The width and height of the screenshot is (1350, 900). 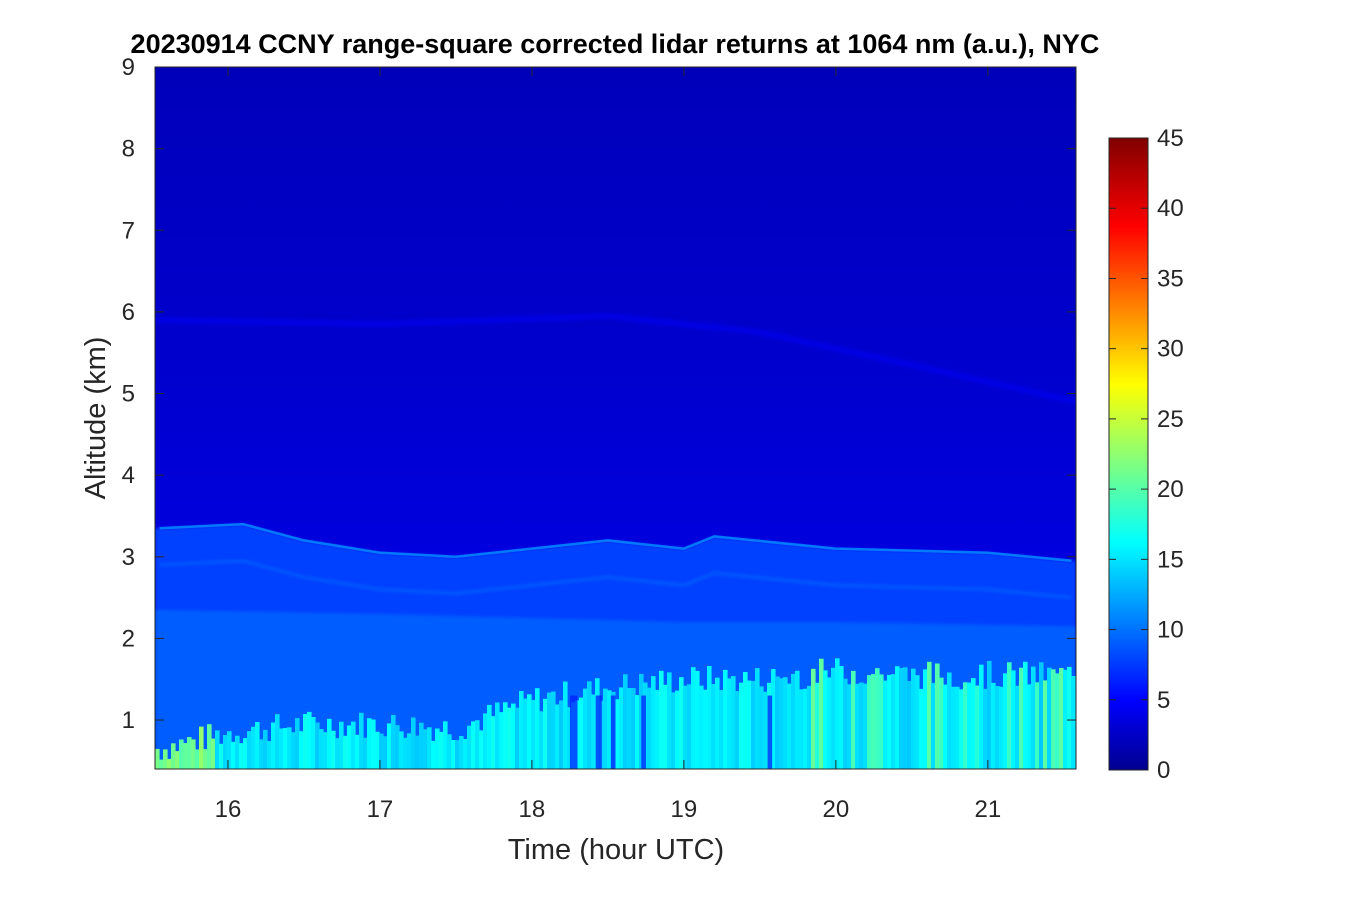 I want to click on x-tick-label: 17, so click(x=380, y=809).